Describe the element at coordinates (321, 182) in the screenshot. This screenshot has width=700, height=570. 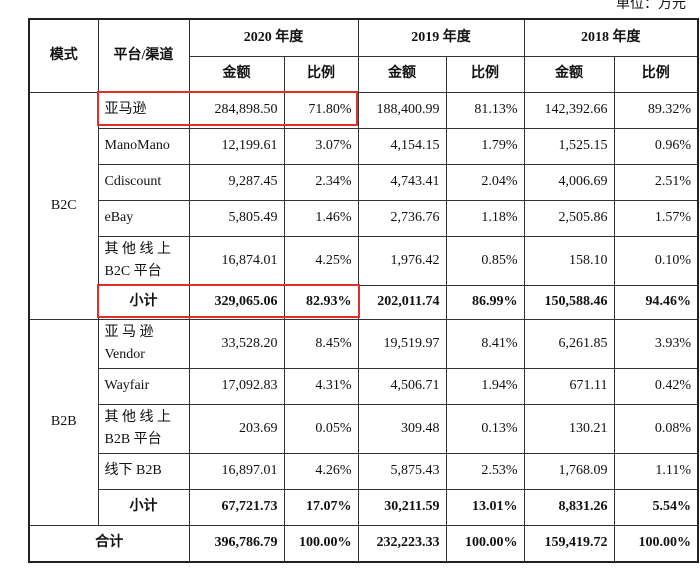
I see `ratio-cell: 2.34%` at that location.